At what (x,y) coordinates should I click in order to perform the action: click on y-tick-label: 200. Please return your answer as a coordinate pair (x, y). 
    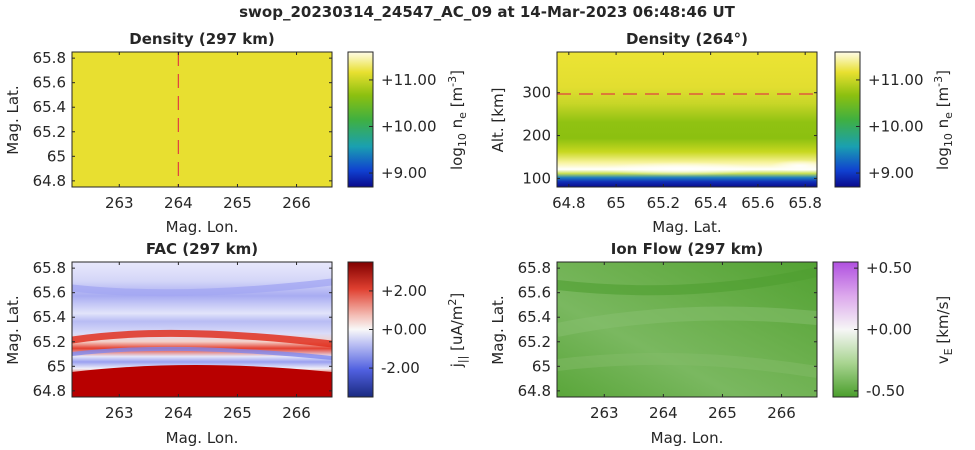
    Looking at the image, I should click on (536, 136).